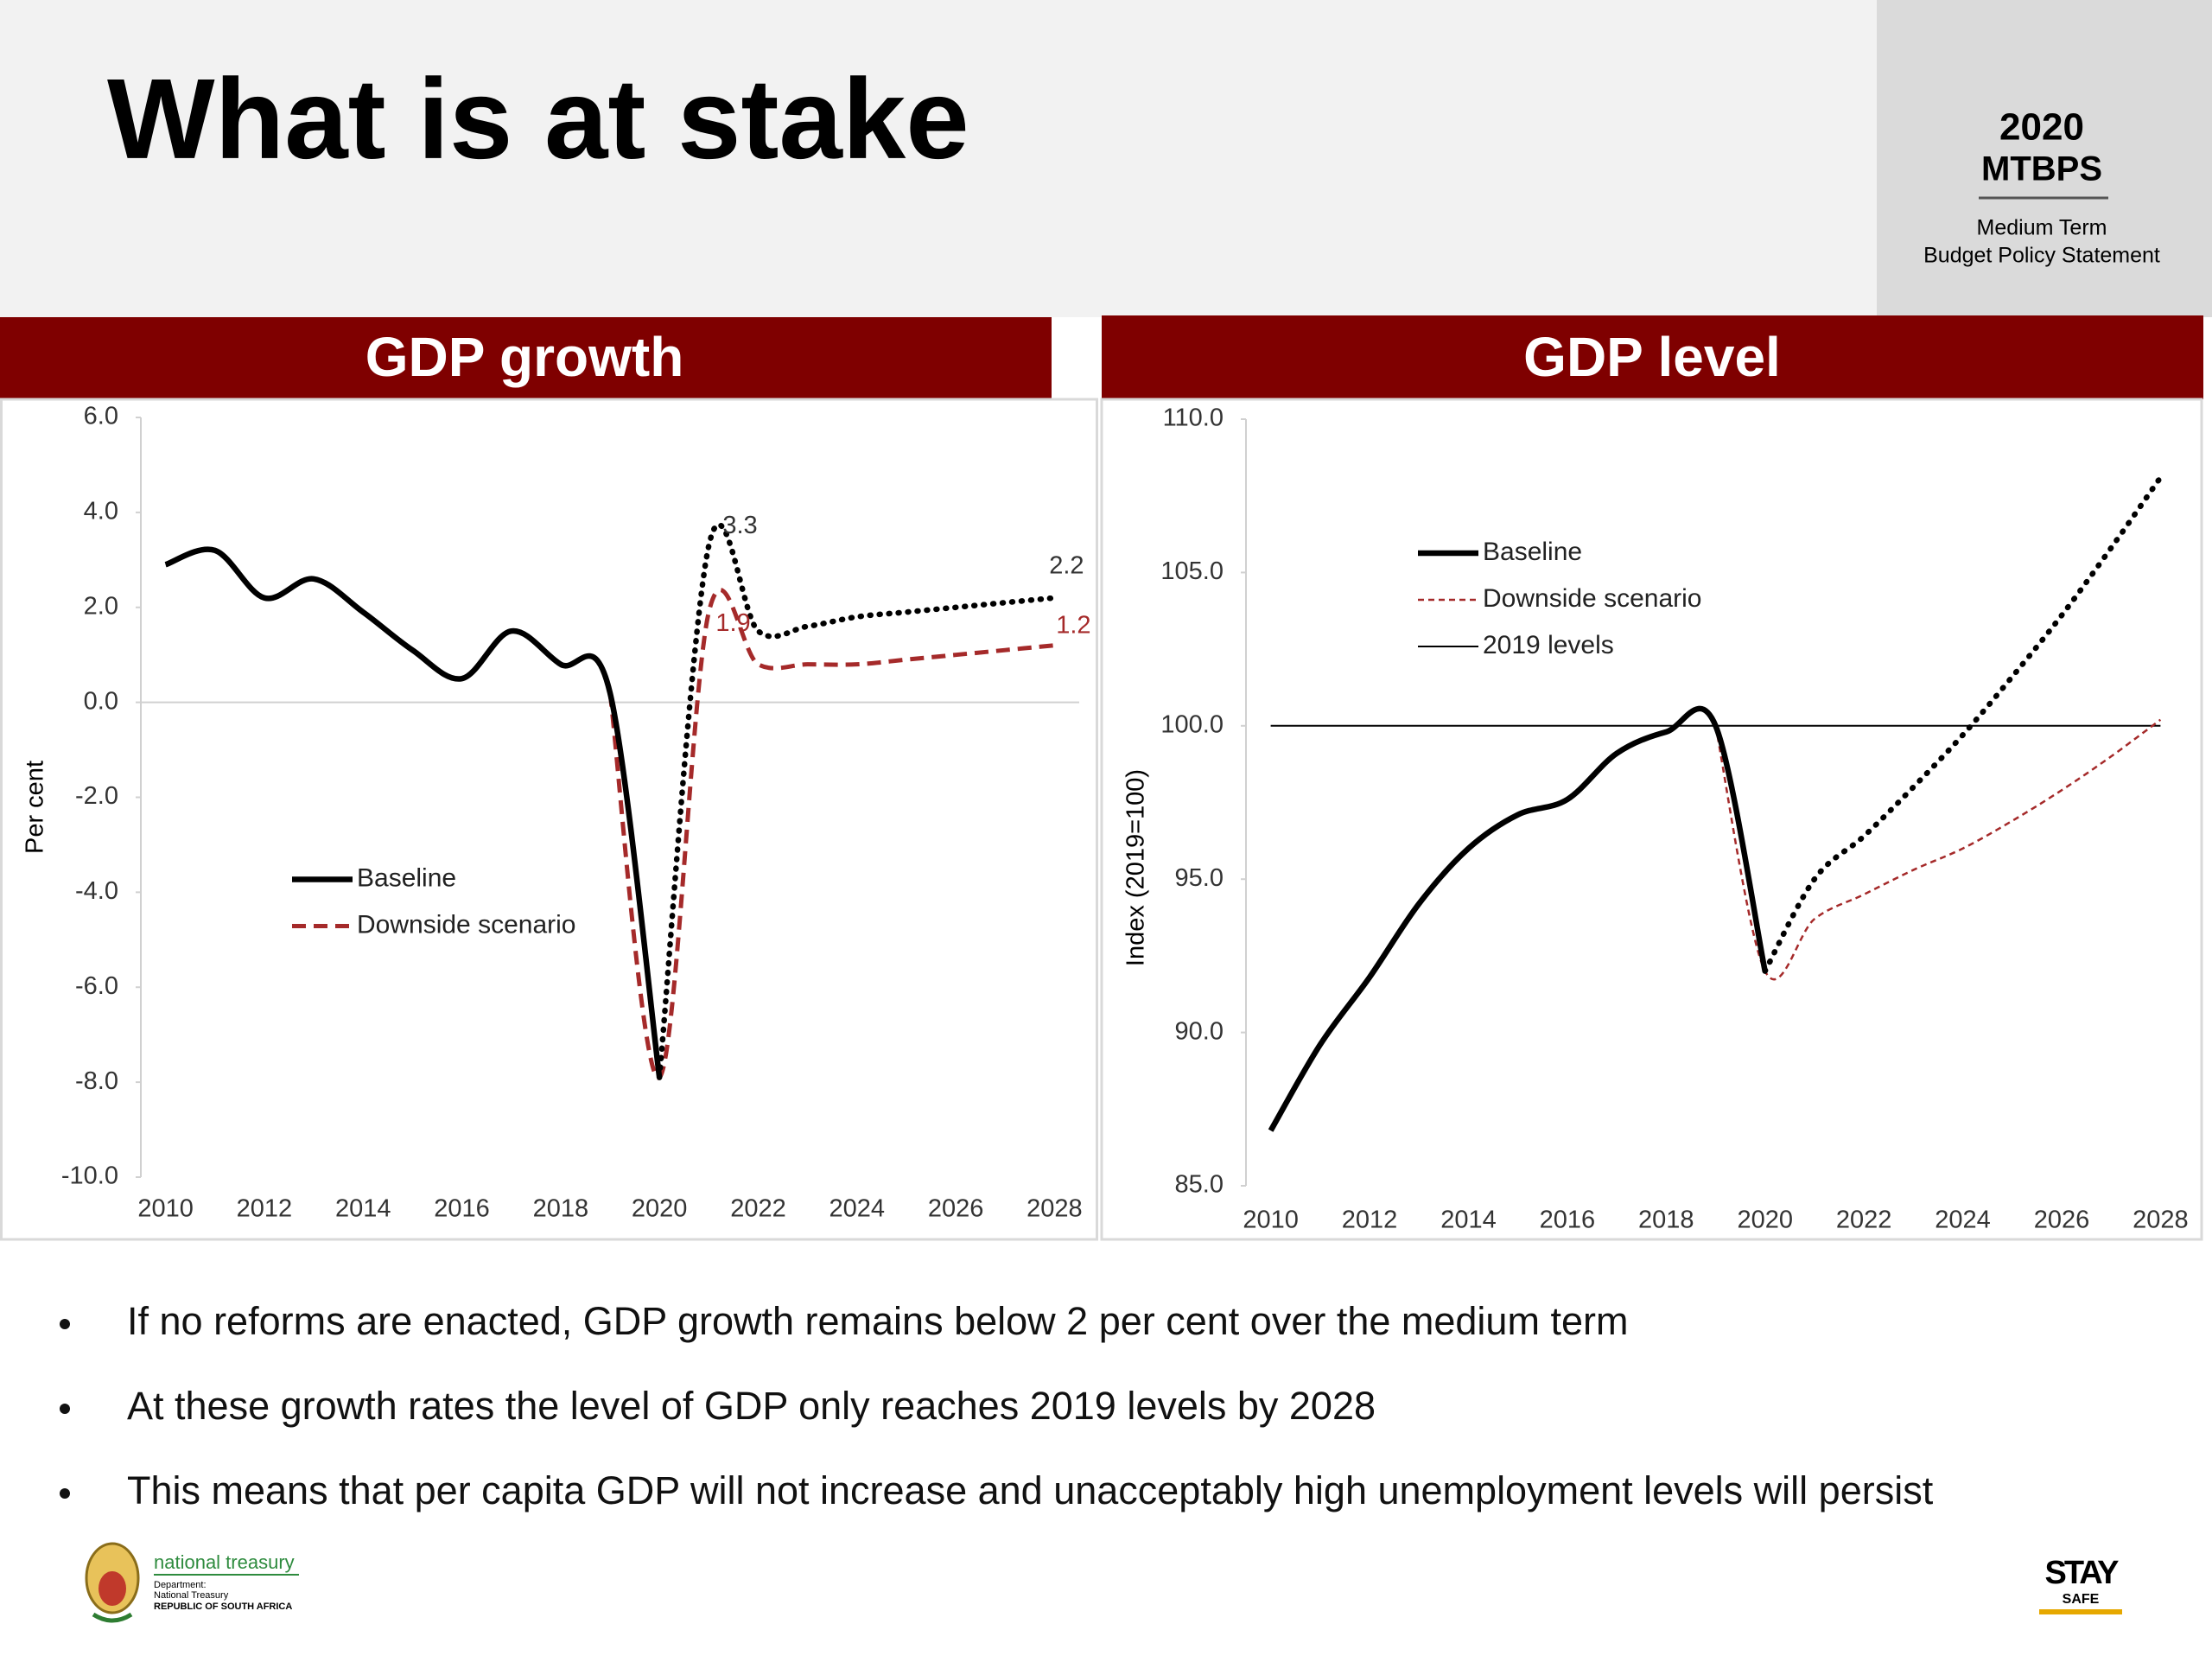  I want to click on data-label: 3.3, so click(739, 526).